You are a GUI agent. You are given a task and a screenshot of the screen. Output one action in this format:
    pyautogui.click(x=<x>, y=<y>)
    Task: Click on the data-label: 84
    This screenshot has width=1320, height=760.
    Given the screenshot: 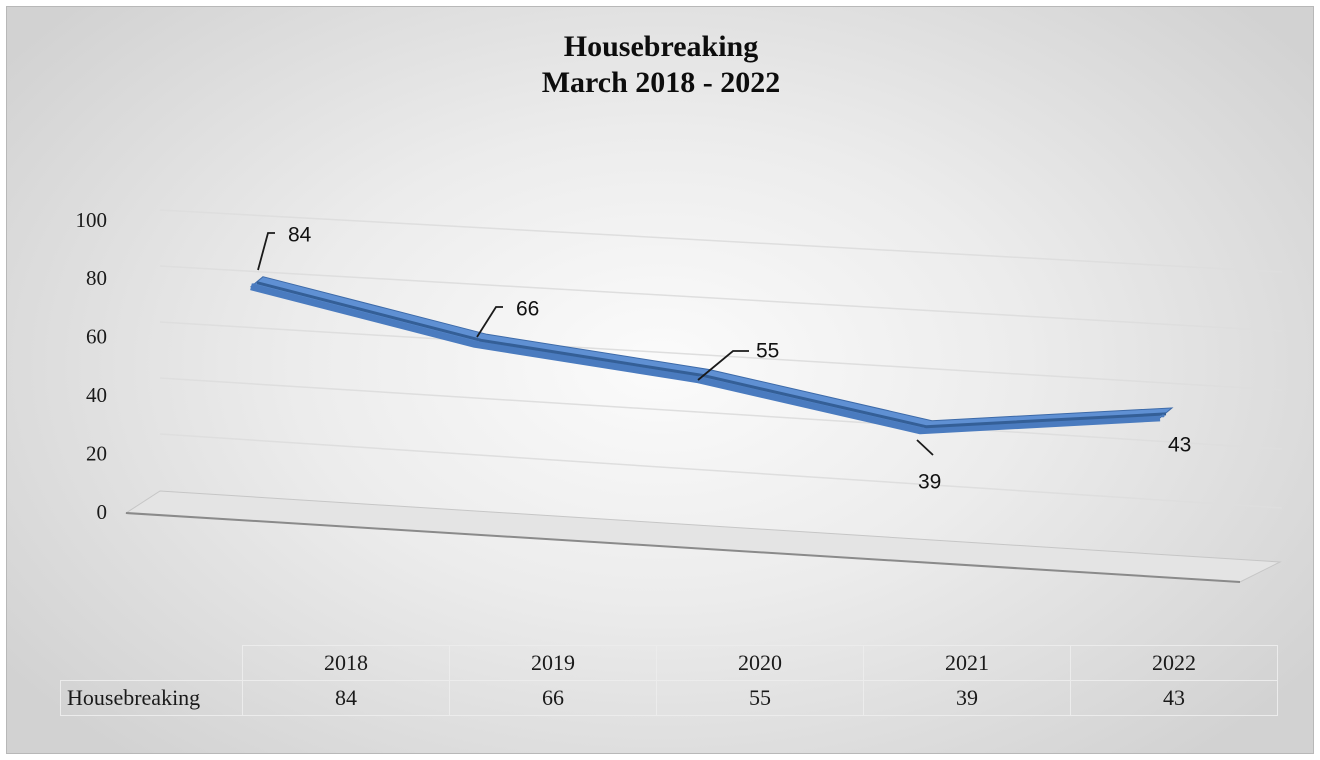 What is the action you would take?
    pyautogui.click(x=300, y=235)
    